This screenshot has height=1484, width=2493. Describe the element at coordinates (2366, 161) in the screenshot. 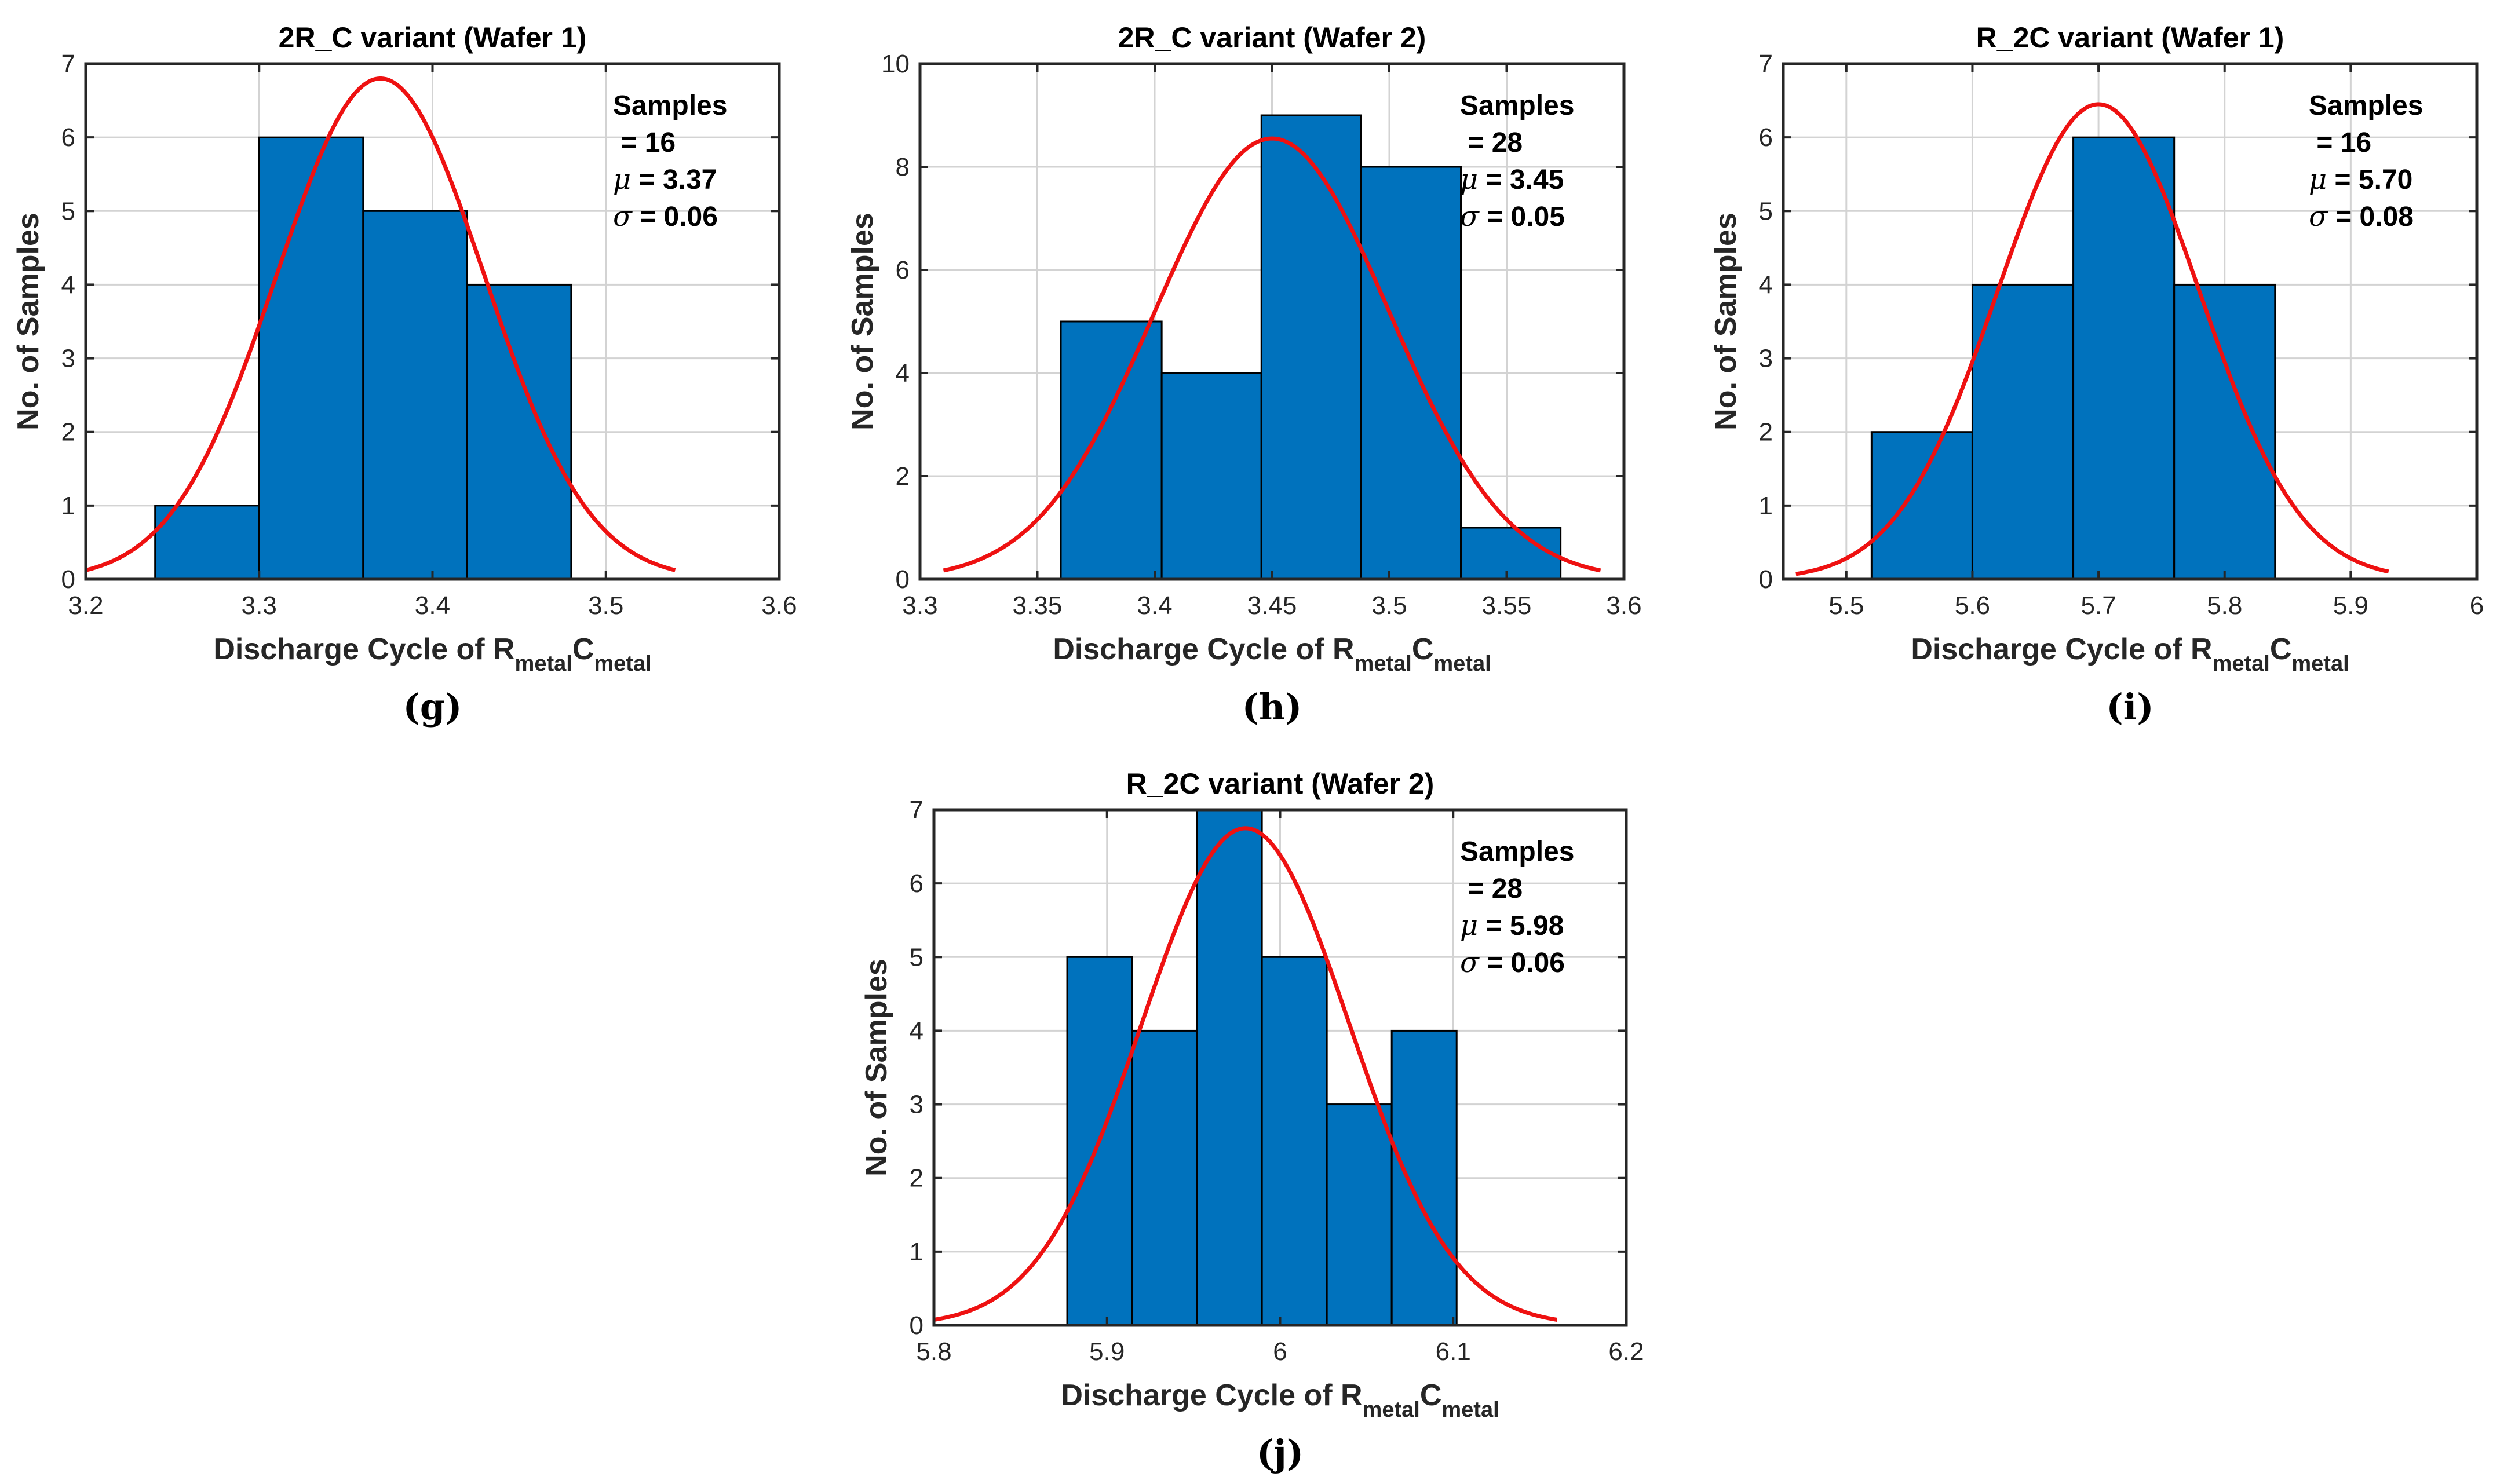

I see `stats-annotation: Samples = 16 μ = 5.70 σ = 0.08` at that location.